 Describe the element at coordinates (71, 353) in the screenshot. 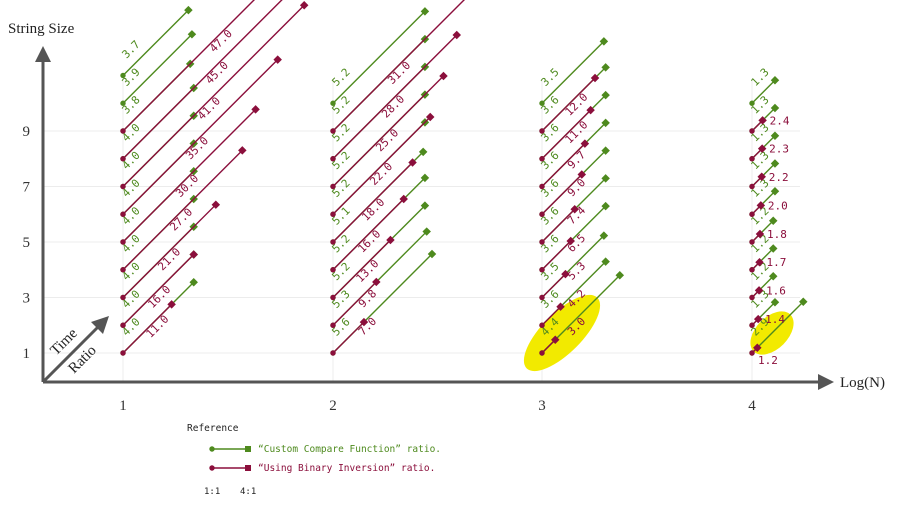

I see `time-ratio-axis-line` at that location.